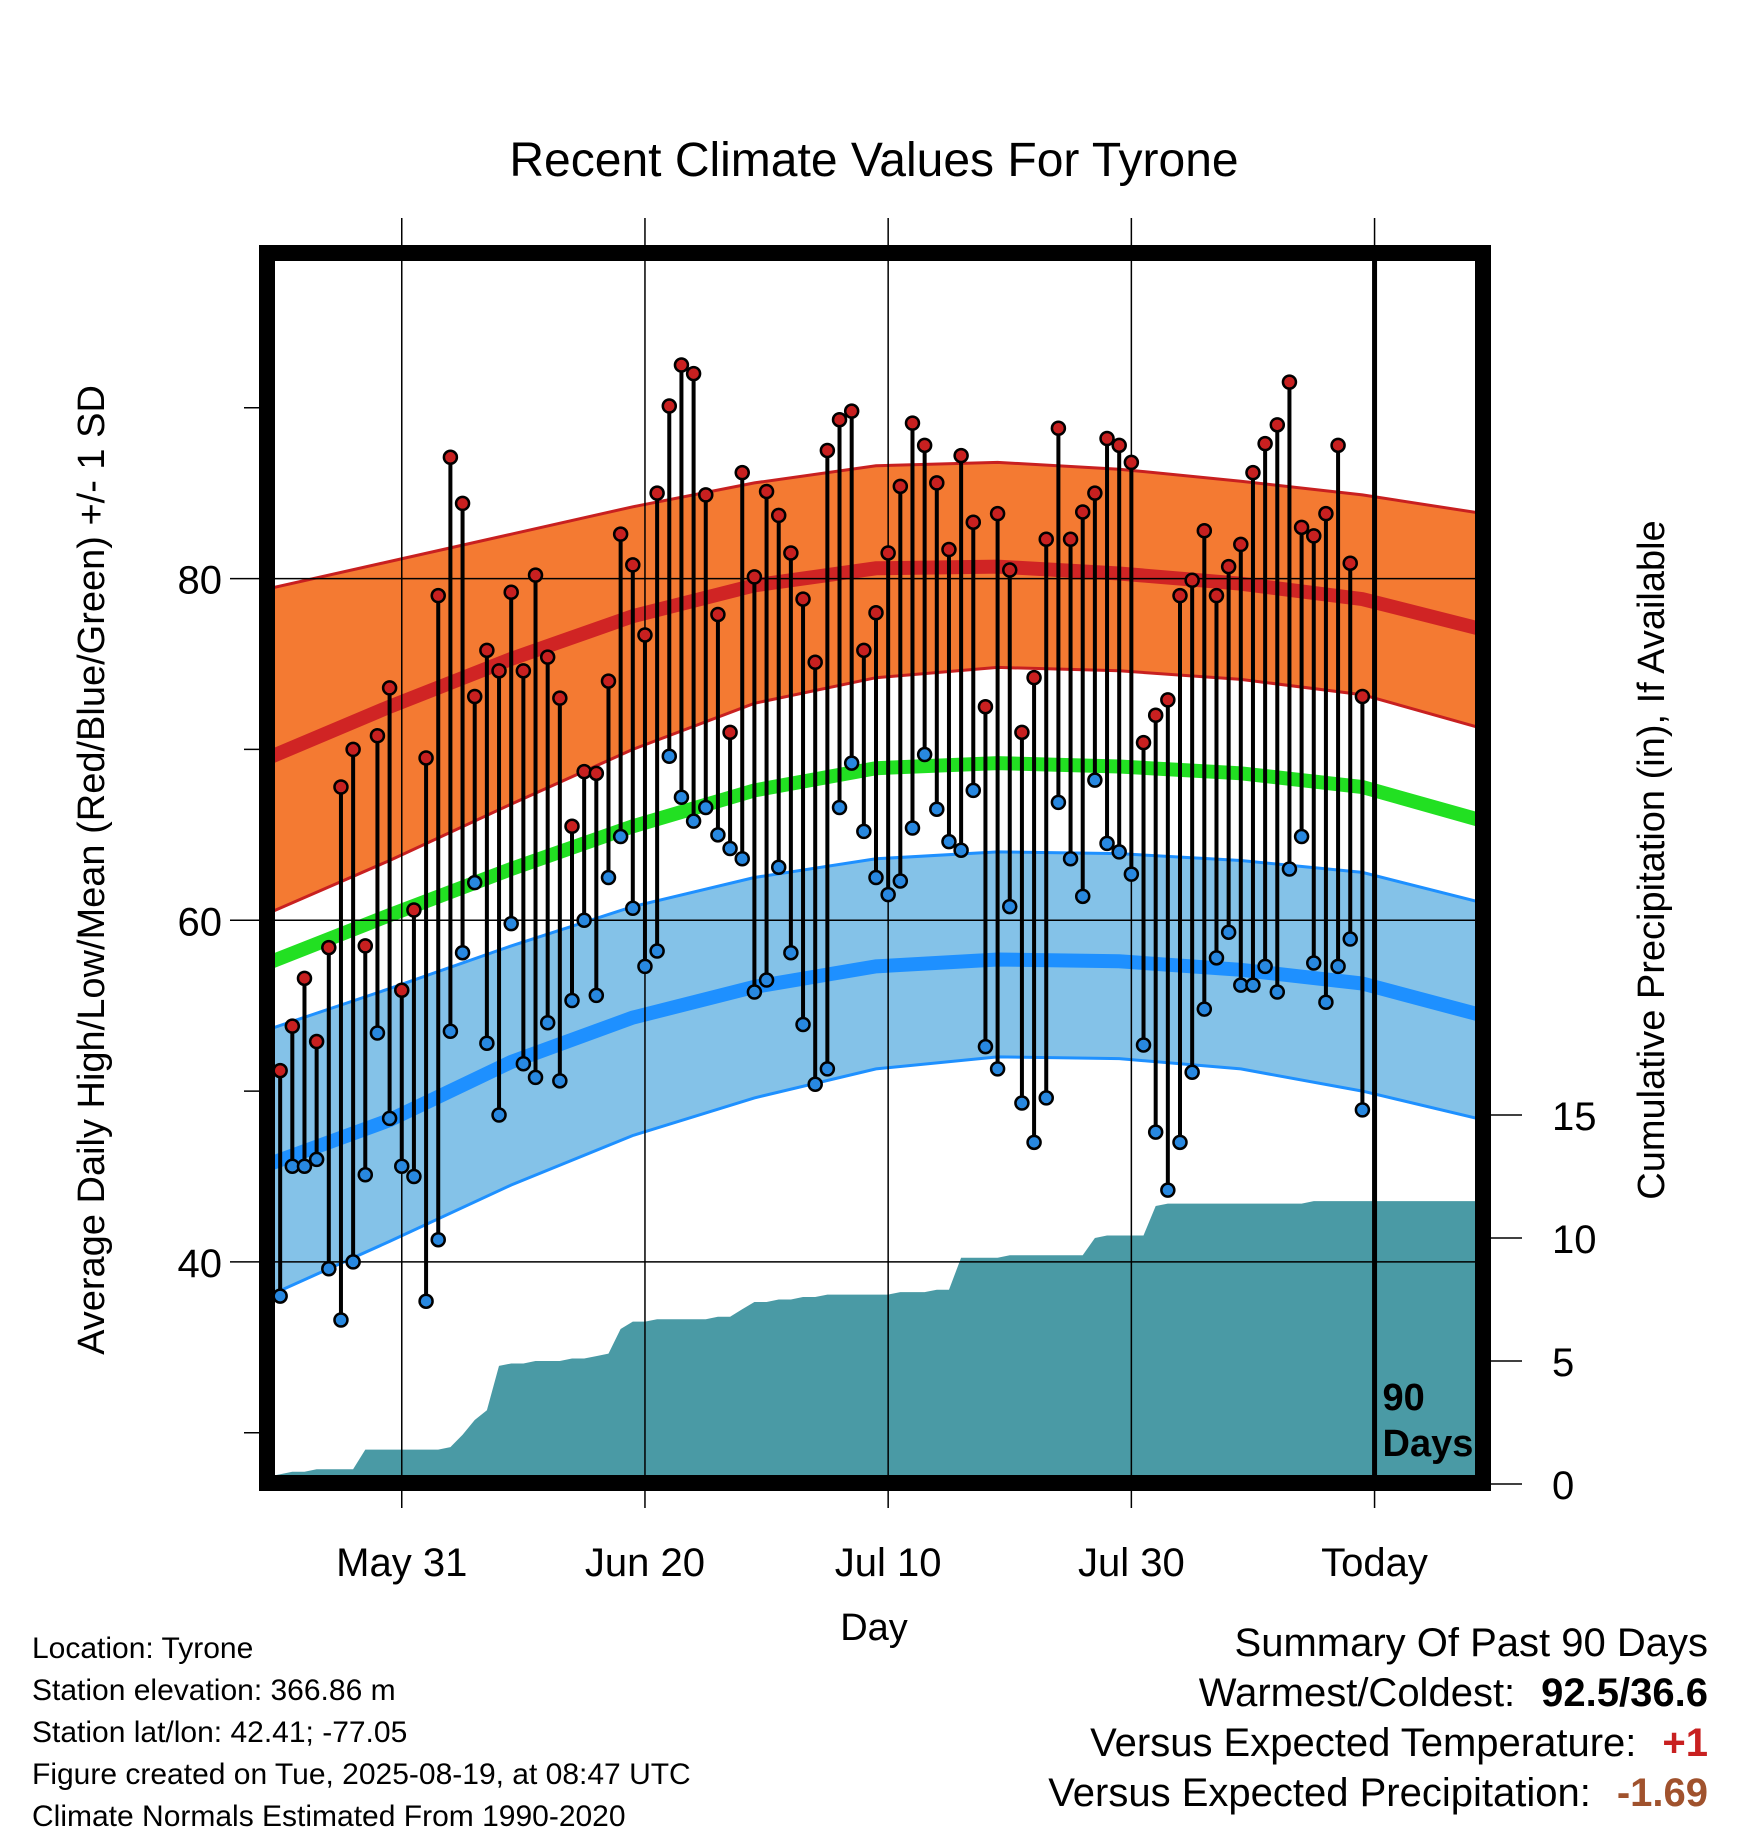  Describe the element at coordinates (876, 1062) in the screenshot. I see `low-mean-line` at that location.